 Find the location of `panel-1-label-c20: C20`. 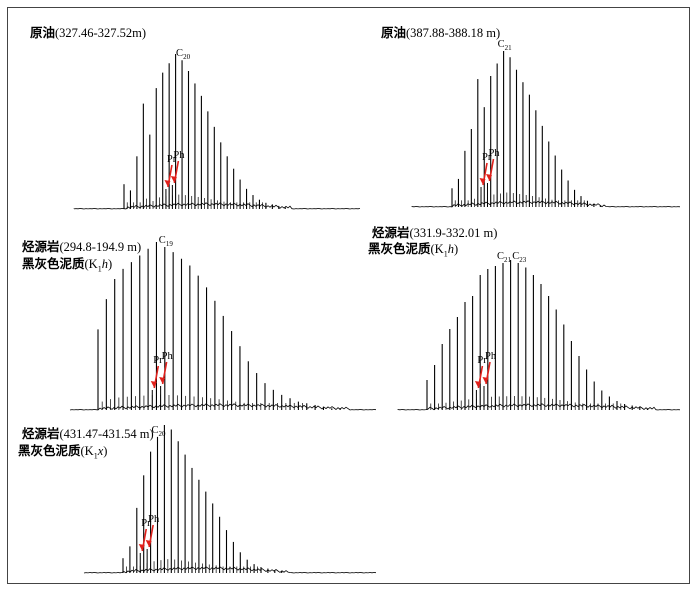

panel-1-label-c20: C20 is located at coordinates (183, 54).